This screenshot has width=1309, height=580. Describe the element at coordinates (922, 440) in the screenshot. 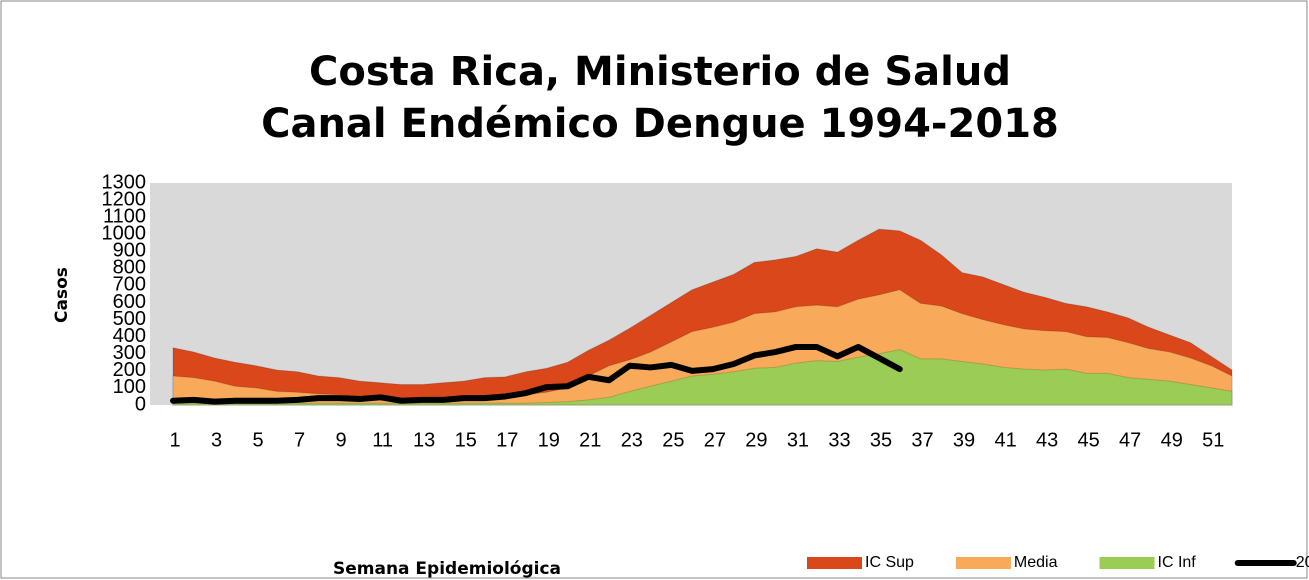

I see `x-tick-label: 37` at that location.